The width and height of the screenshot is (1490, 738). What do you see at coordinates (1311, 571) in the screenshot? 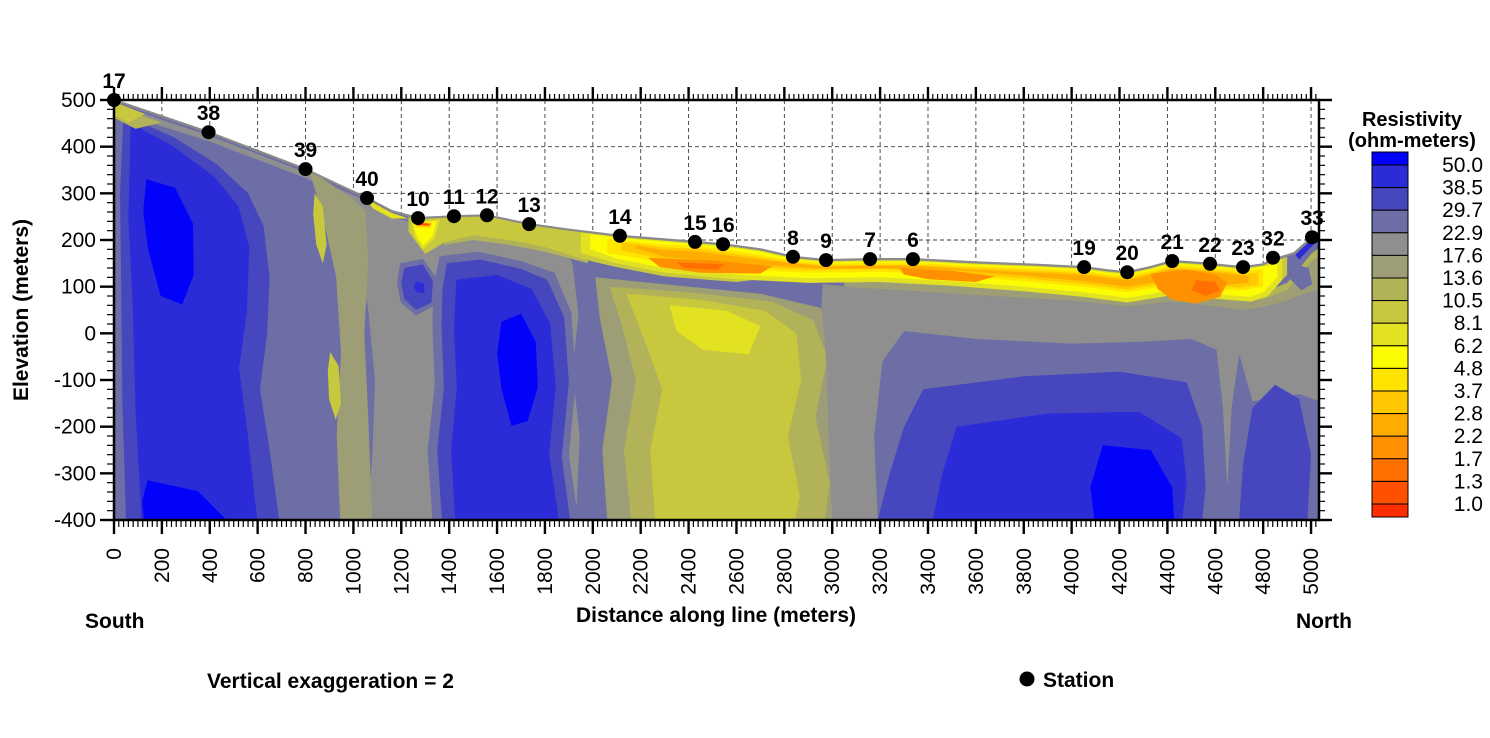
I see `x-tick-label: 5000` at bounding box center [1311, 571].